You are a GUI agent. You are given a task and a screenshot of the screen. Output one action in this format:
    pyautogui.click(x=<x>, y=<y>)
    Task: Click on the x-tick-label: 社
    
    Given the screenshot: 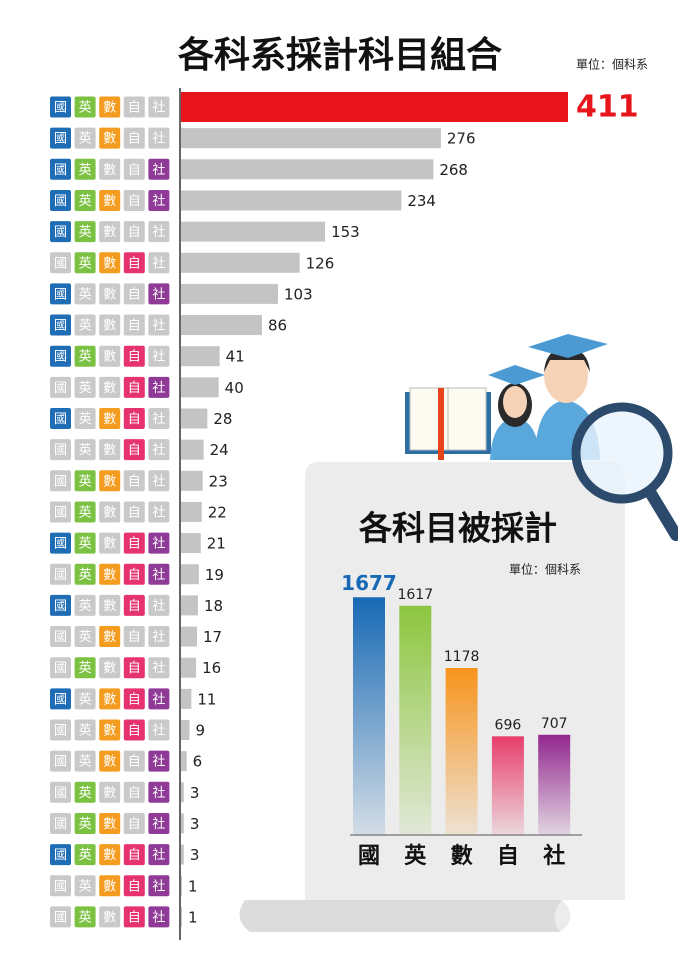 What is the action you would take?
    pyautogui.click(x=554, y=856)
    